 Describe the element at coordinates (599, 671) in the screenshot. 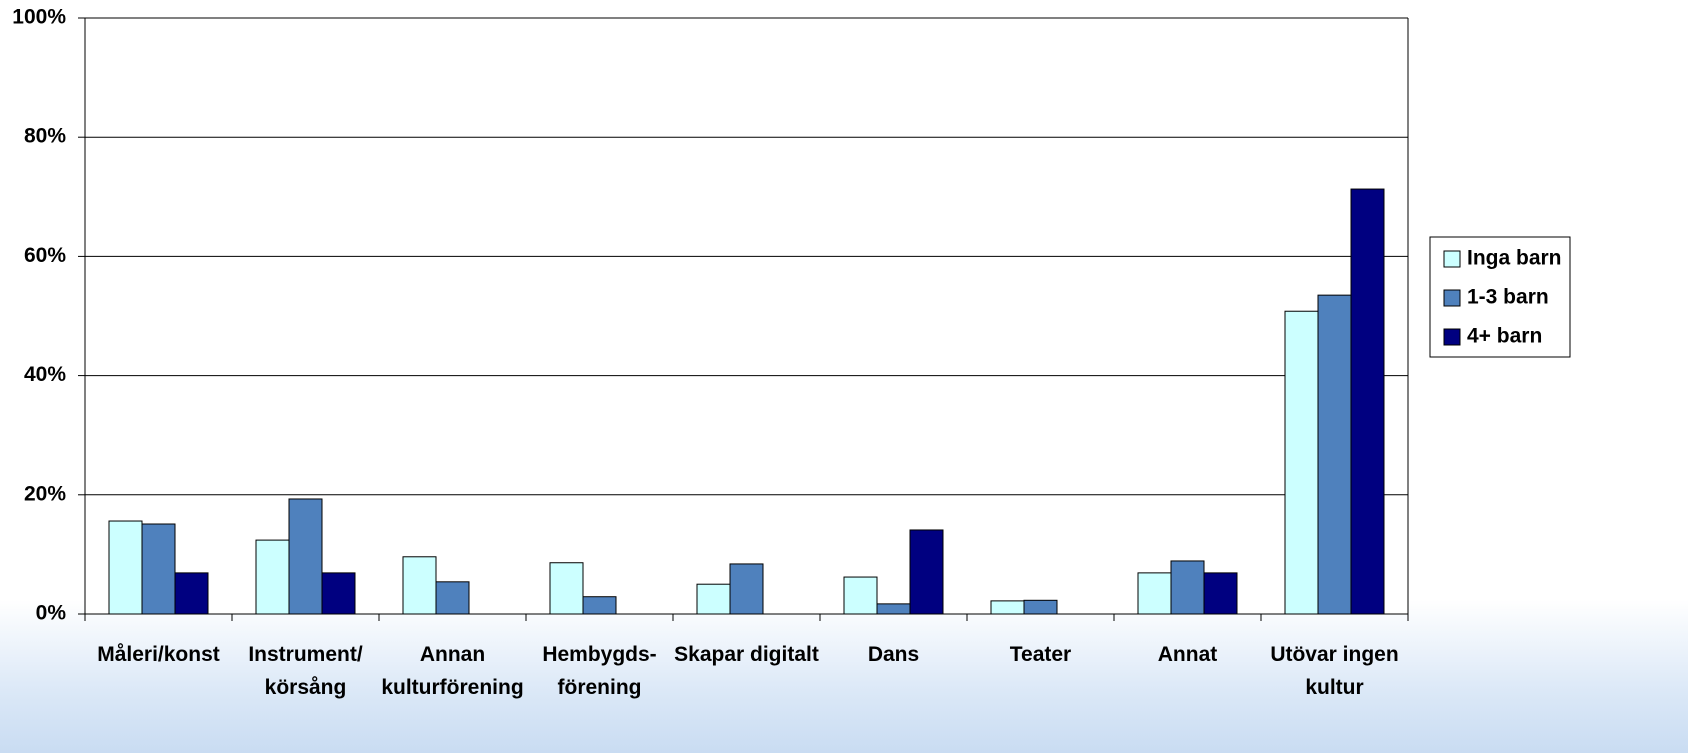

I see `x-tick-label: Hembygds- förening` at that location.